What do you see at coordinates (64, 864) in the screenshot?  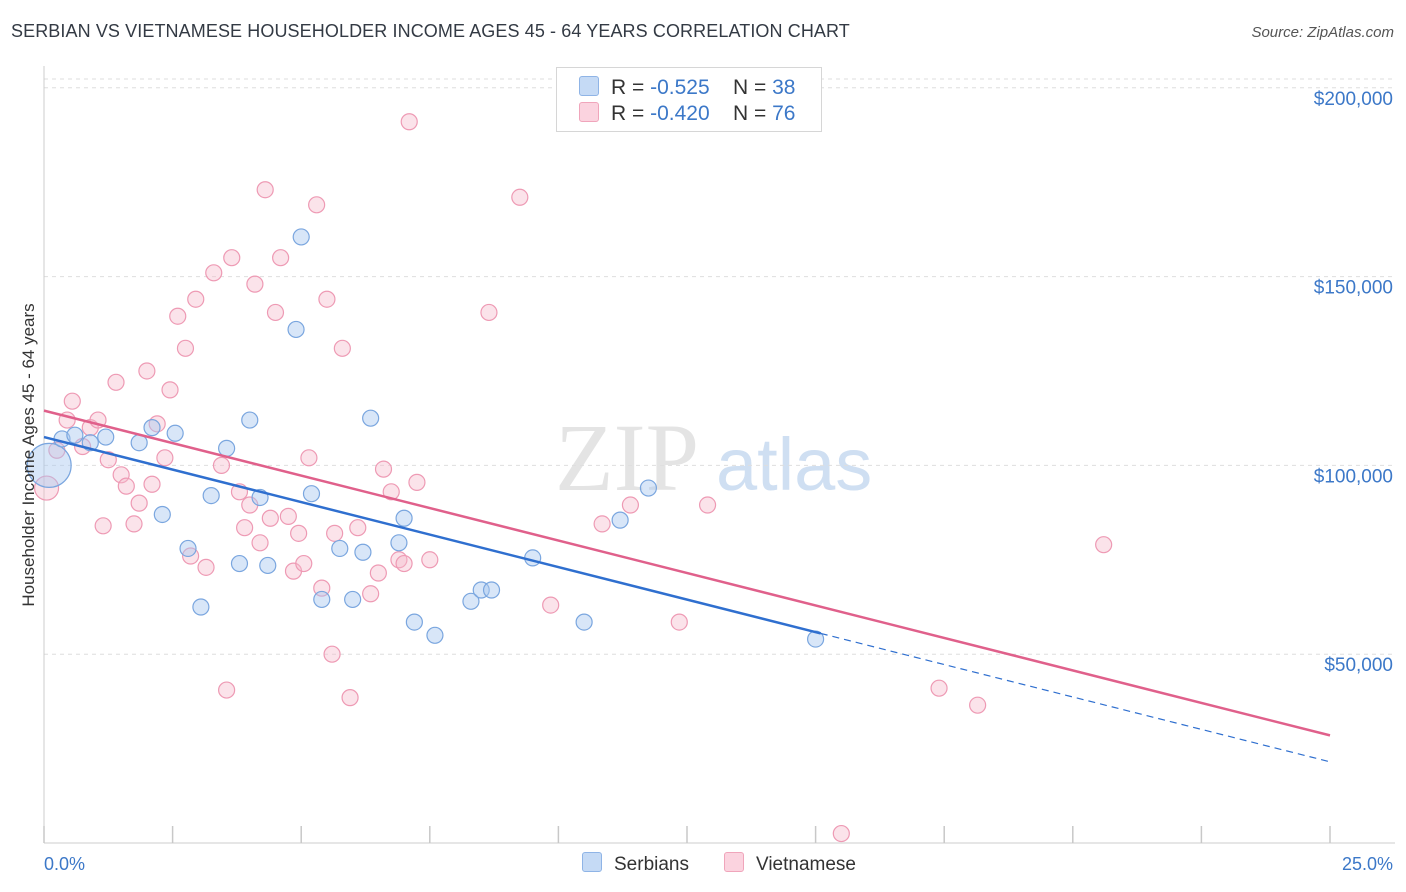 I see `x-tick-label: 0.0%` at bounding box center [64, 864].